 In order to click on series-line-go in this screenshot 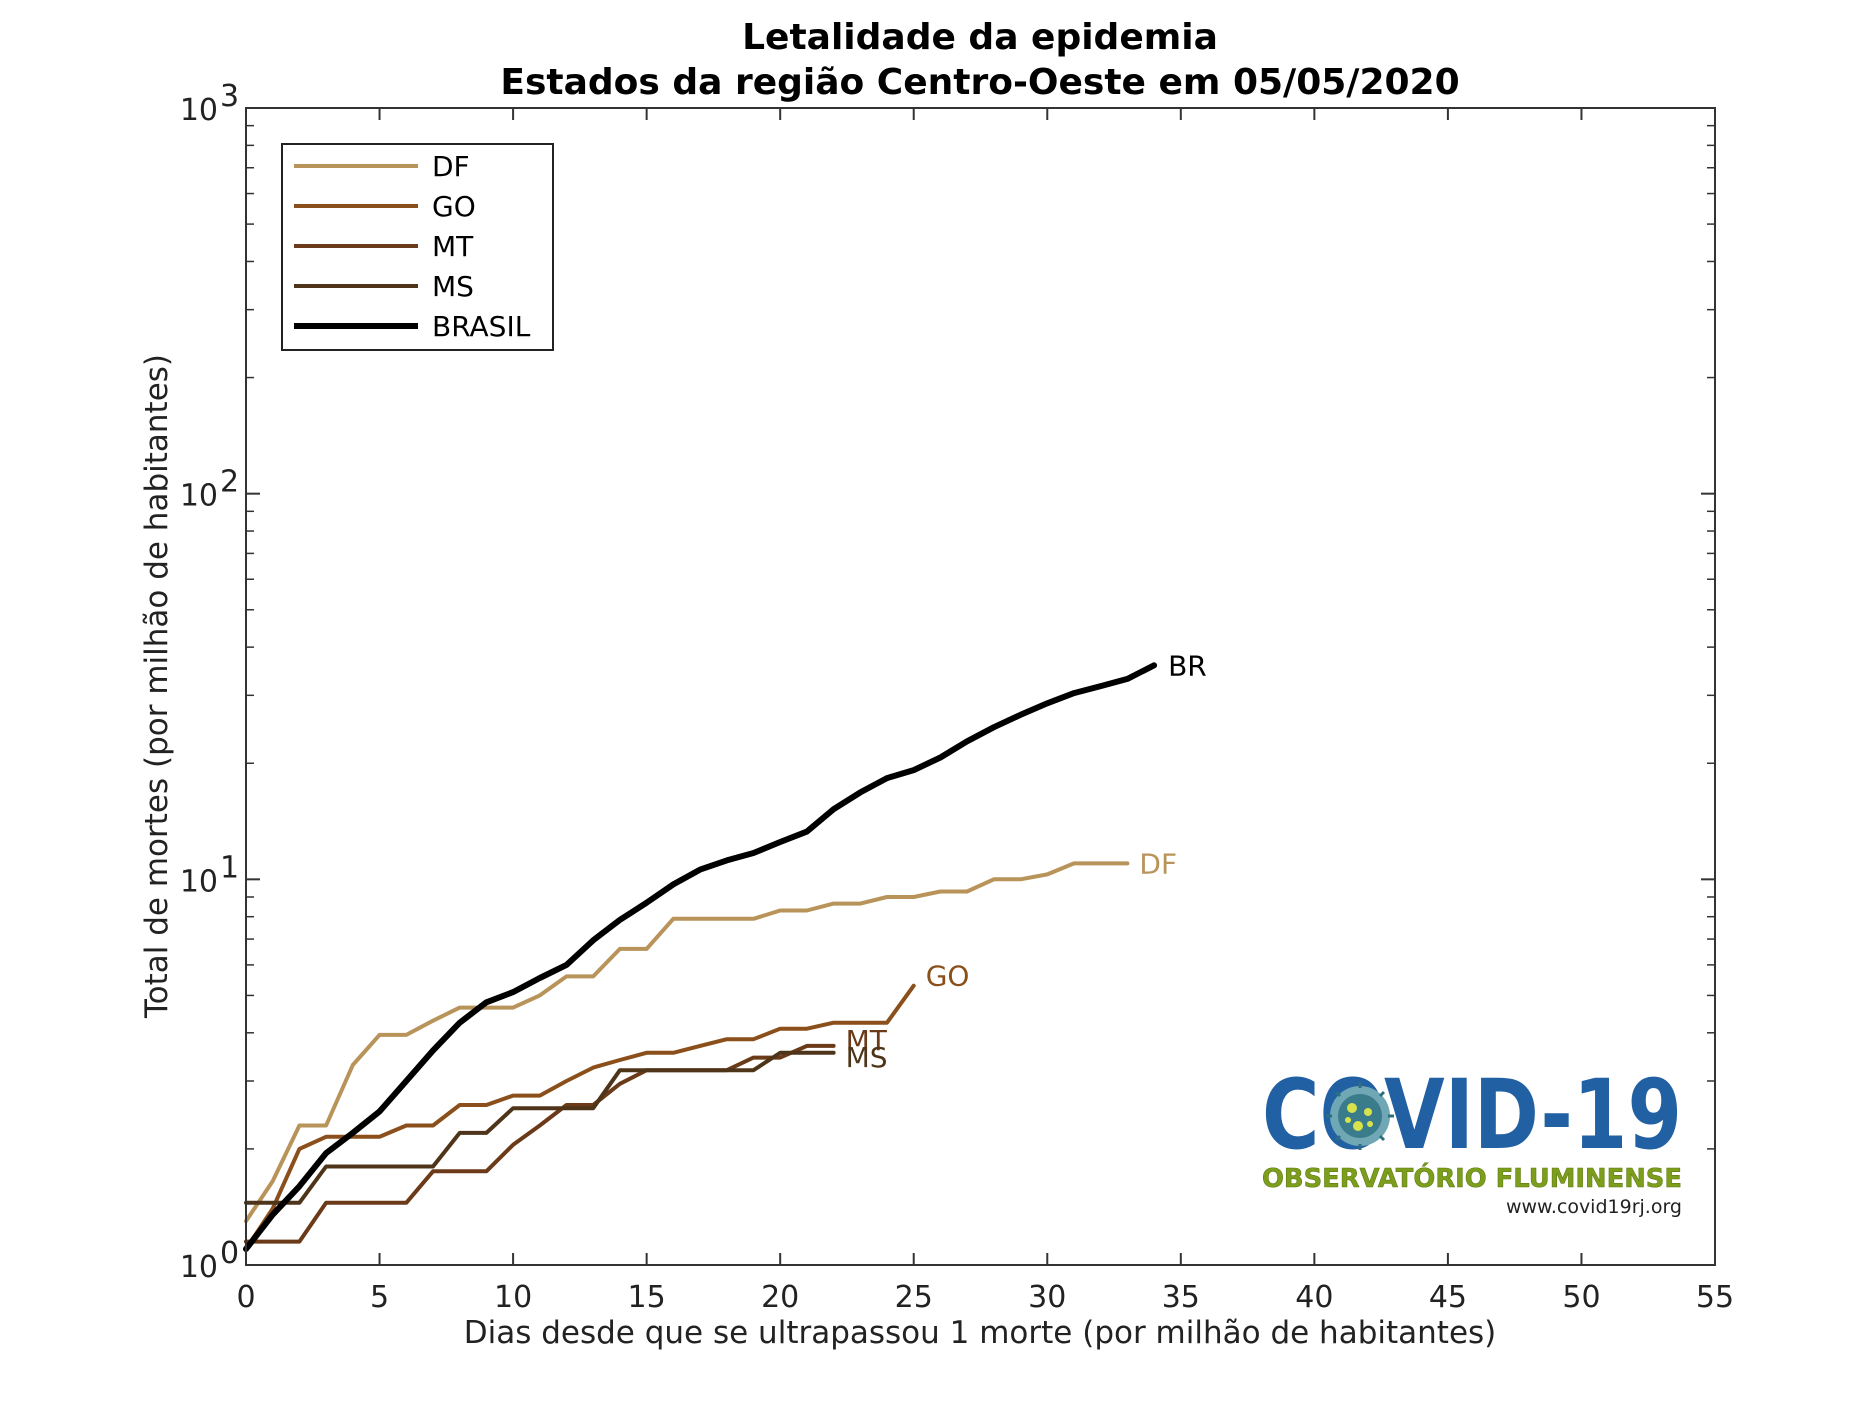, I will do `click(580, 1117)`.